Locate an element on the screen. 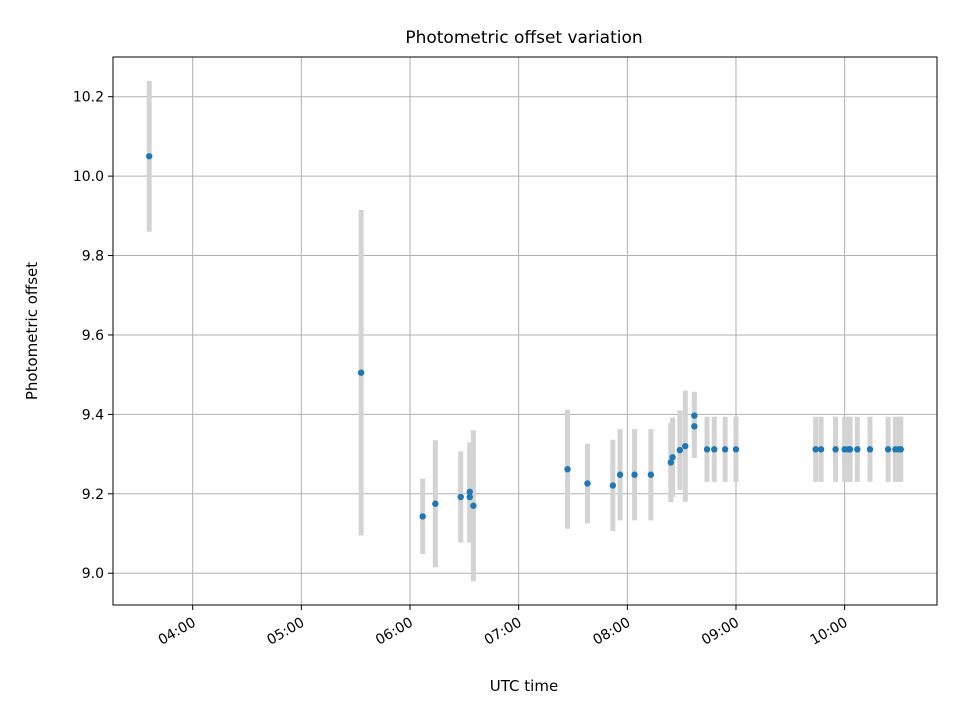  x-axis: 04:00 05:00 06:00 07:00 08:00 09:00 10:00 is located at coordinates (503, 627).